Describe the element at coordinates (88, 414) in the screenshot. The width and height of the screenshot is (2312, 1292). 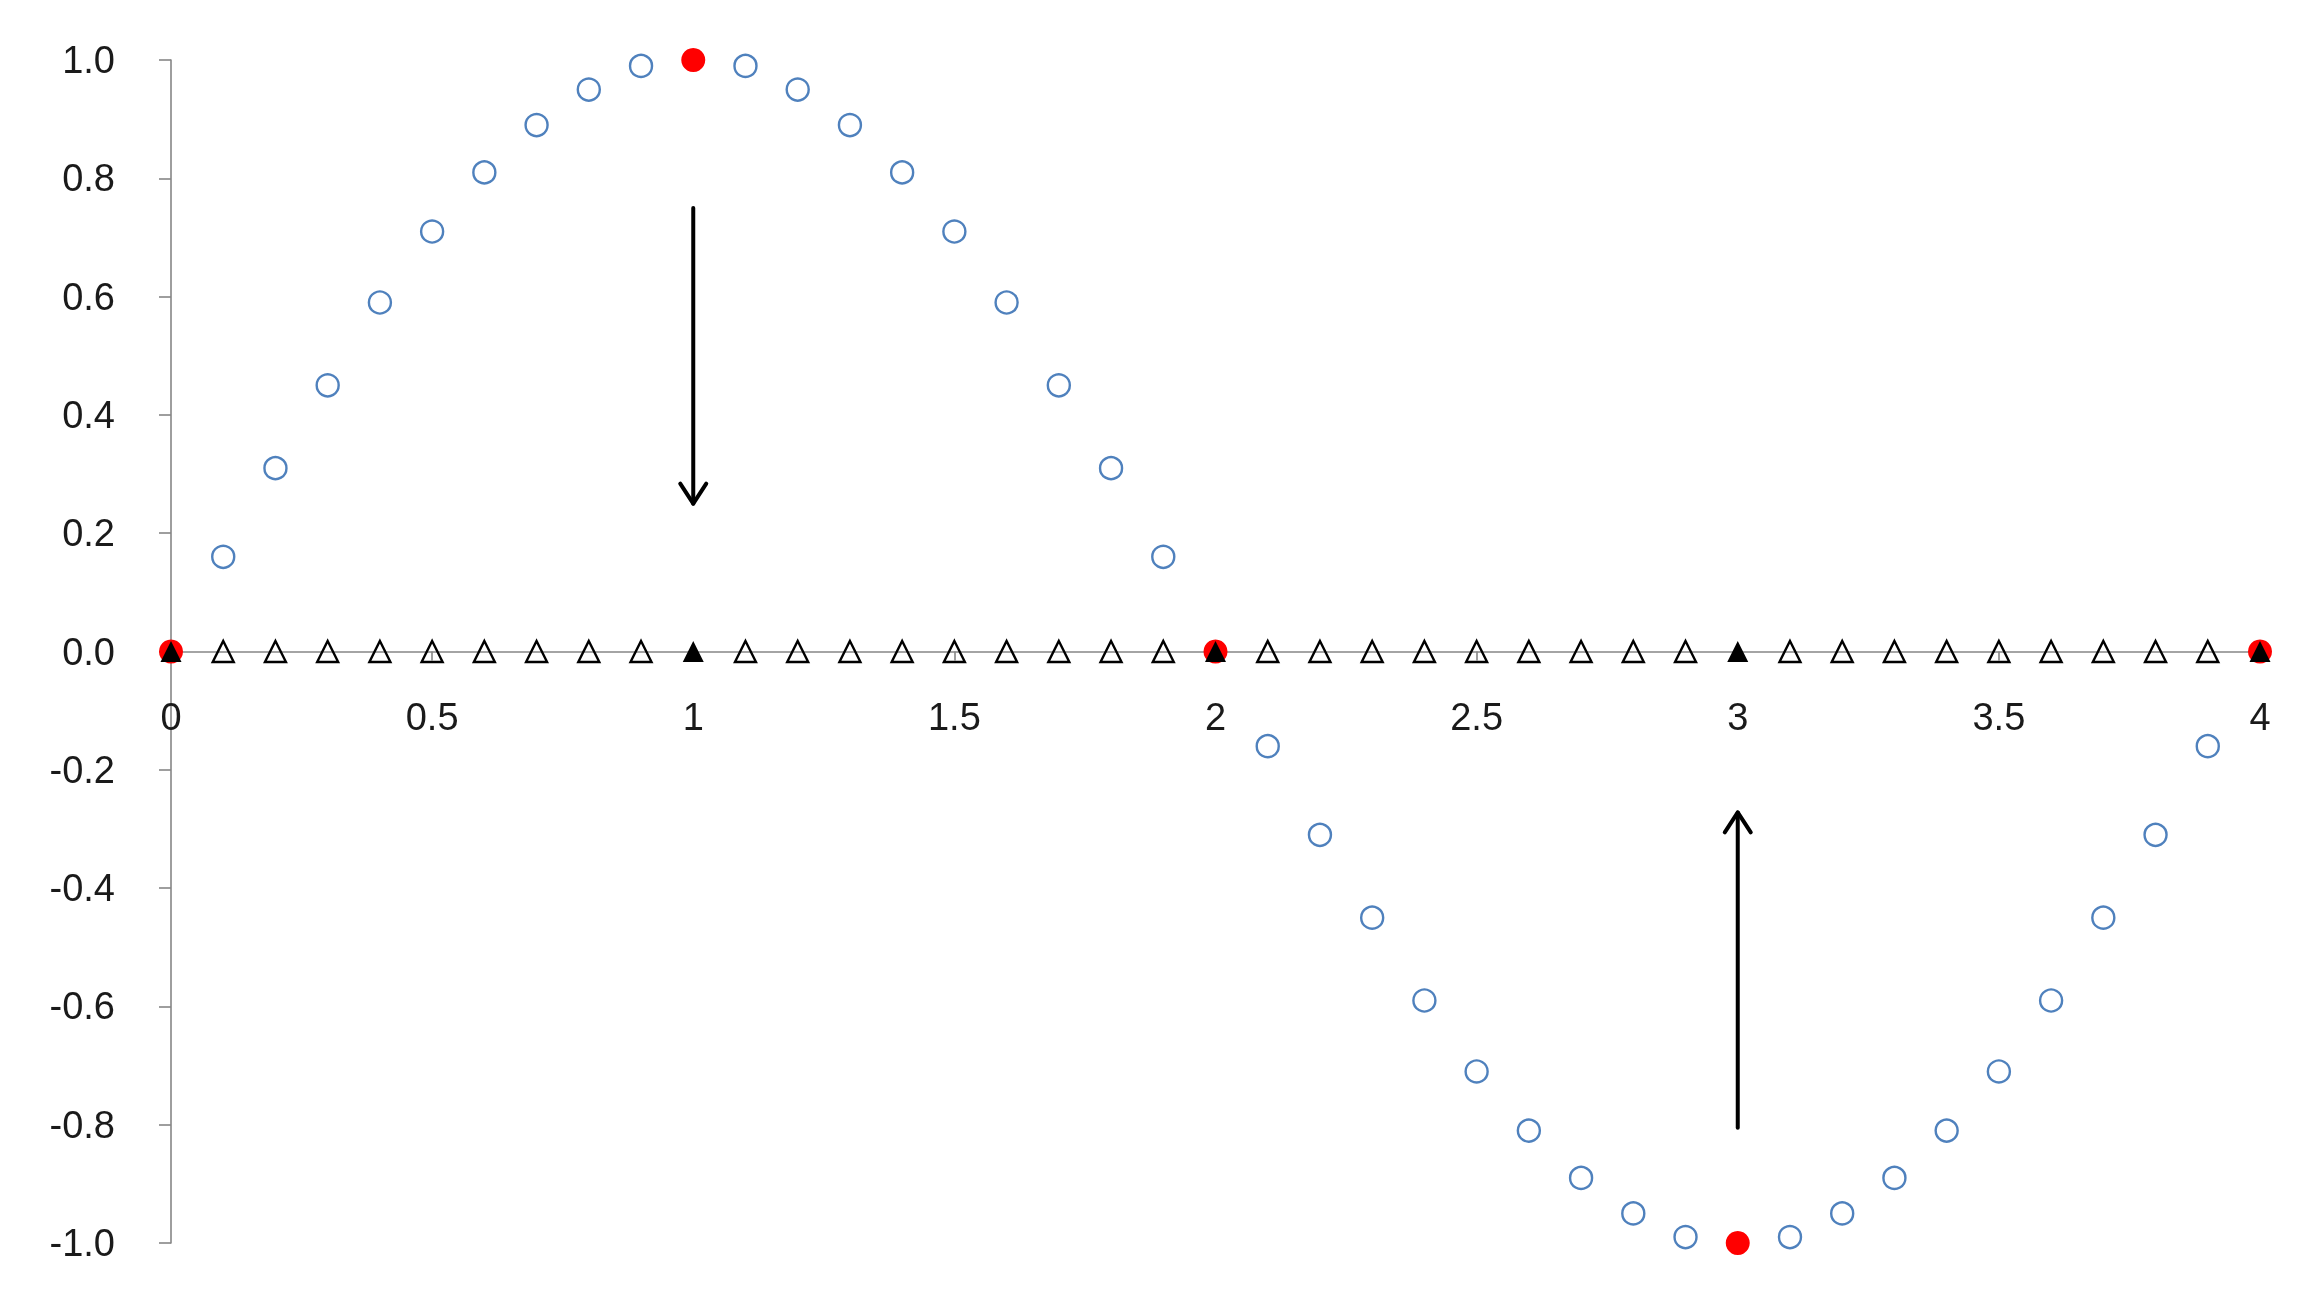
I see `y-tick-label: 0.4` at that location.